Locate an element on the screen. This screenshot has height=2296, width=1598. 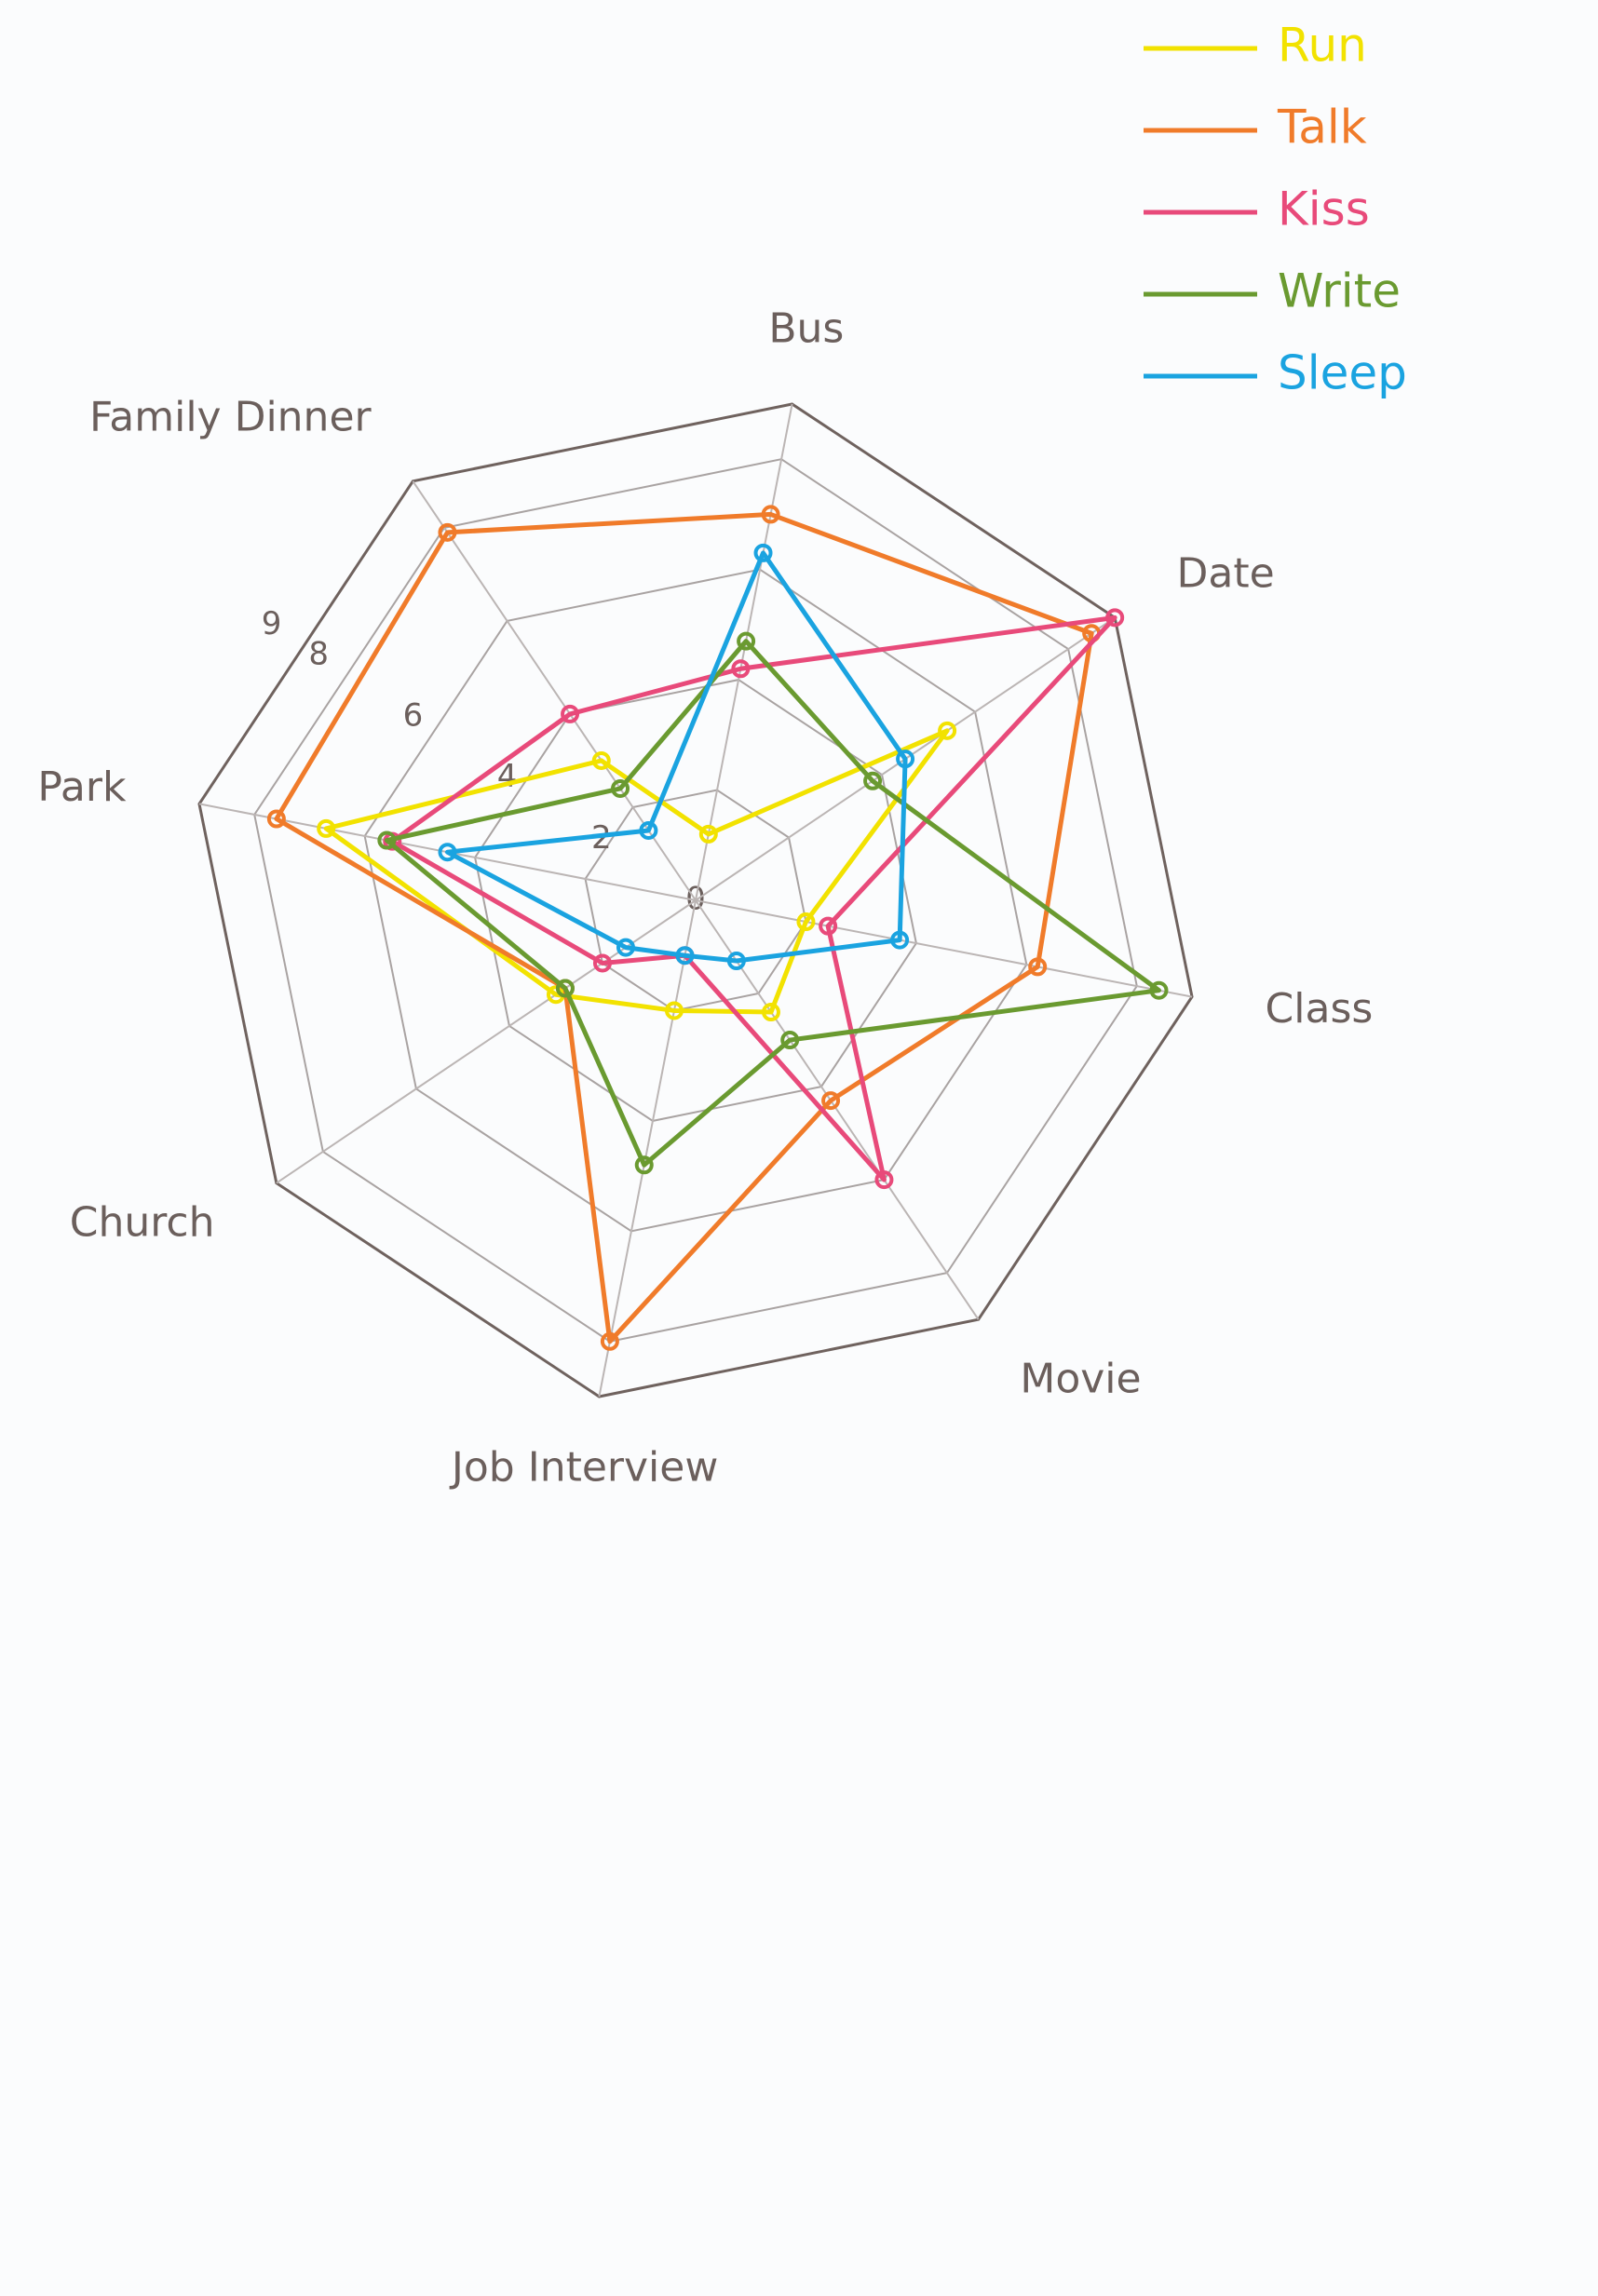
r-tick-label: 8 is located at coordinates (318, 655).